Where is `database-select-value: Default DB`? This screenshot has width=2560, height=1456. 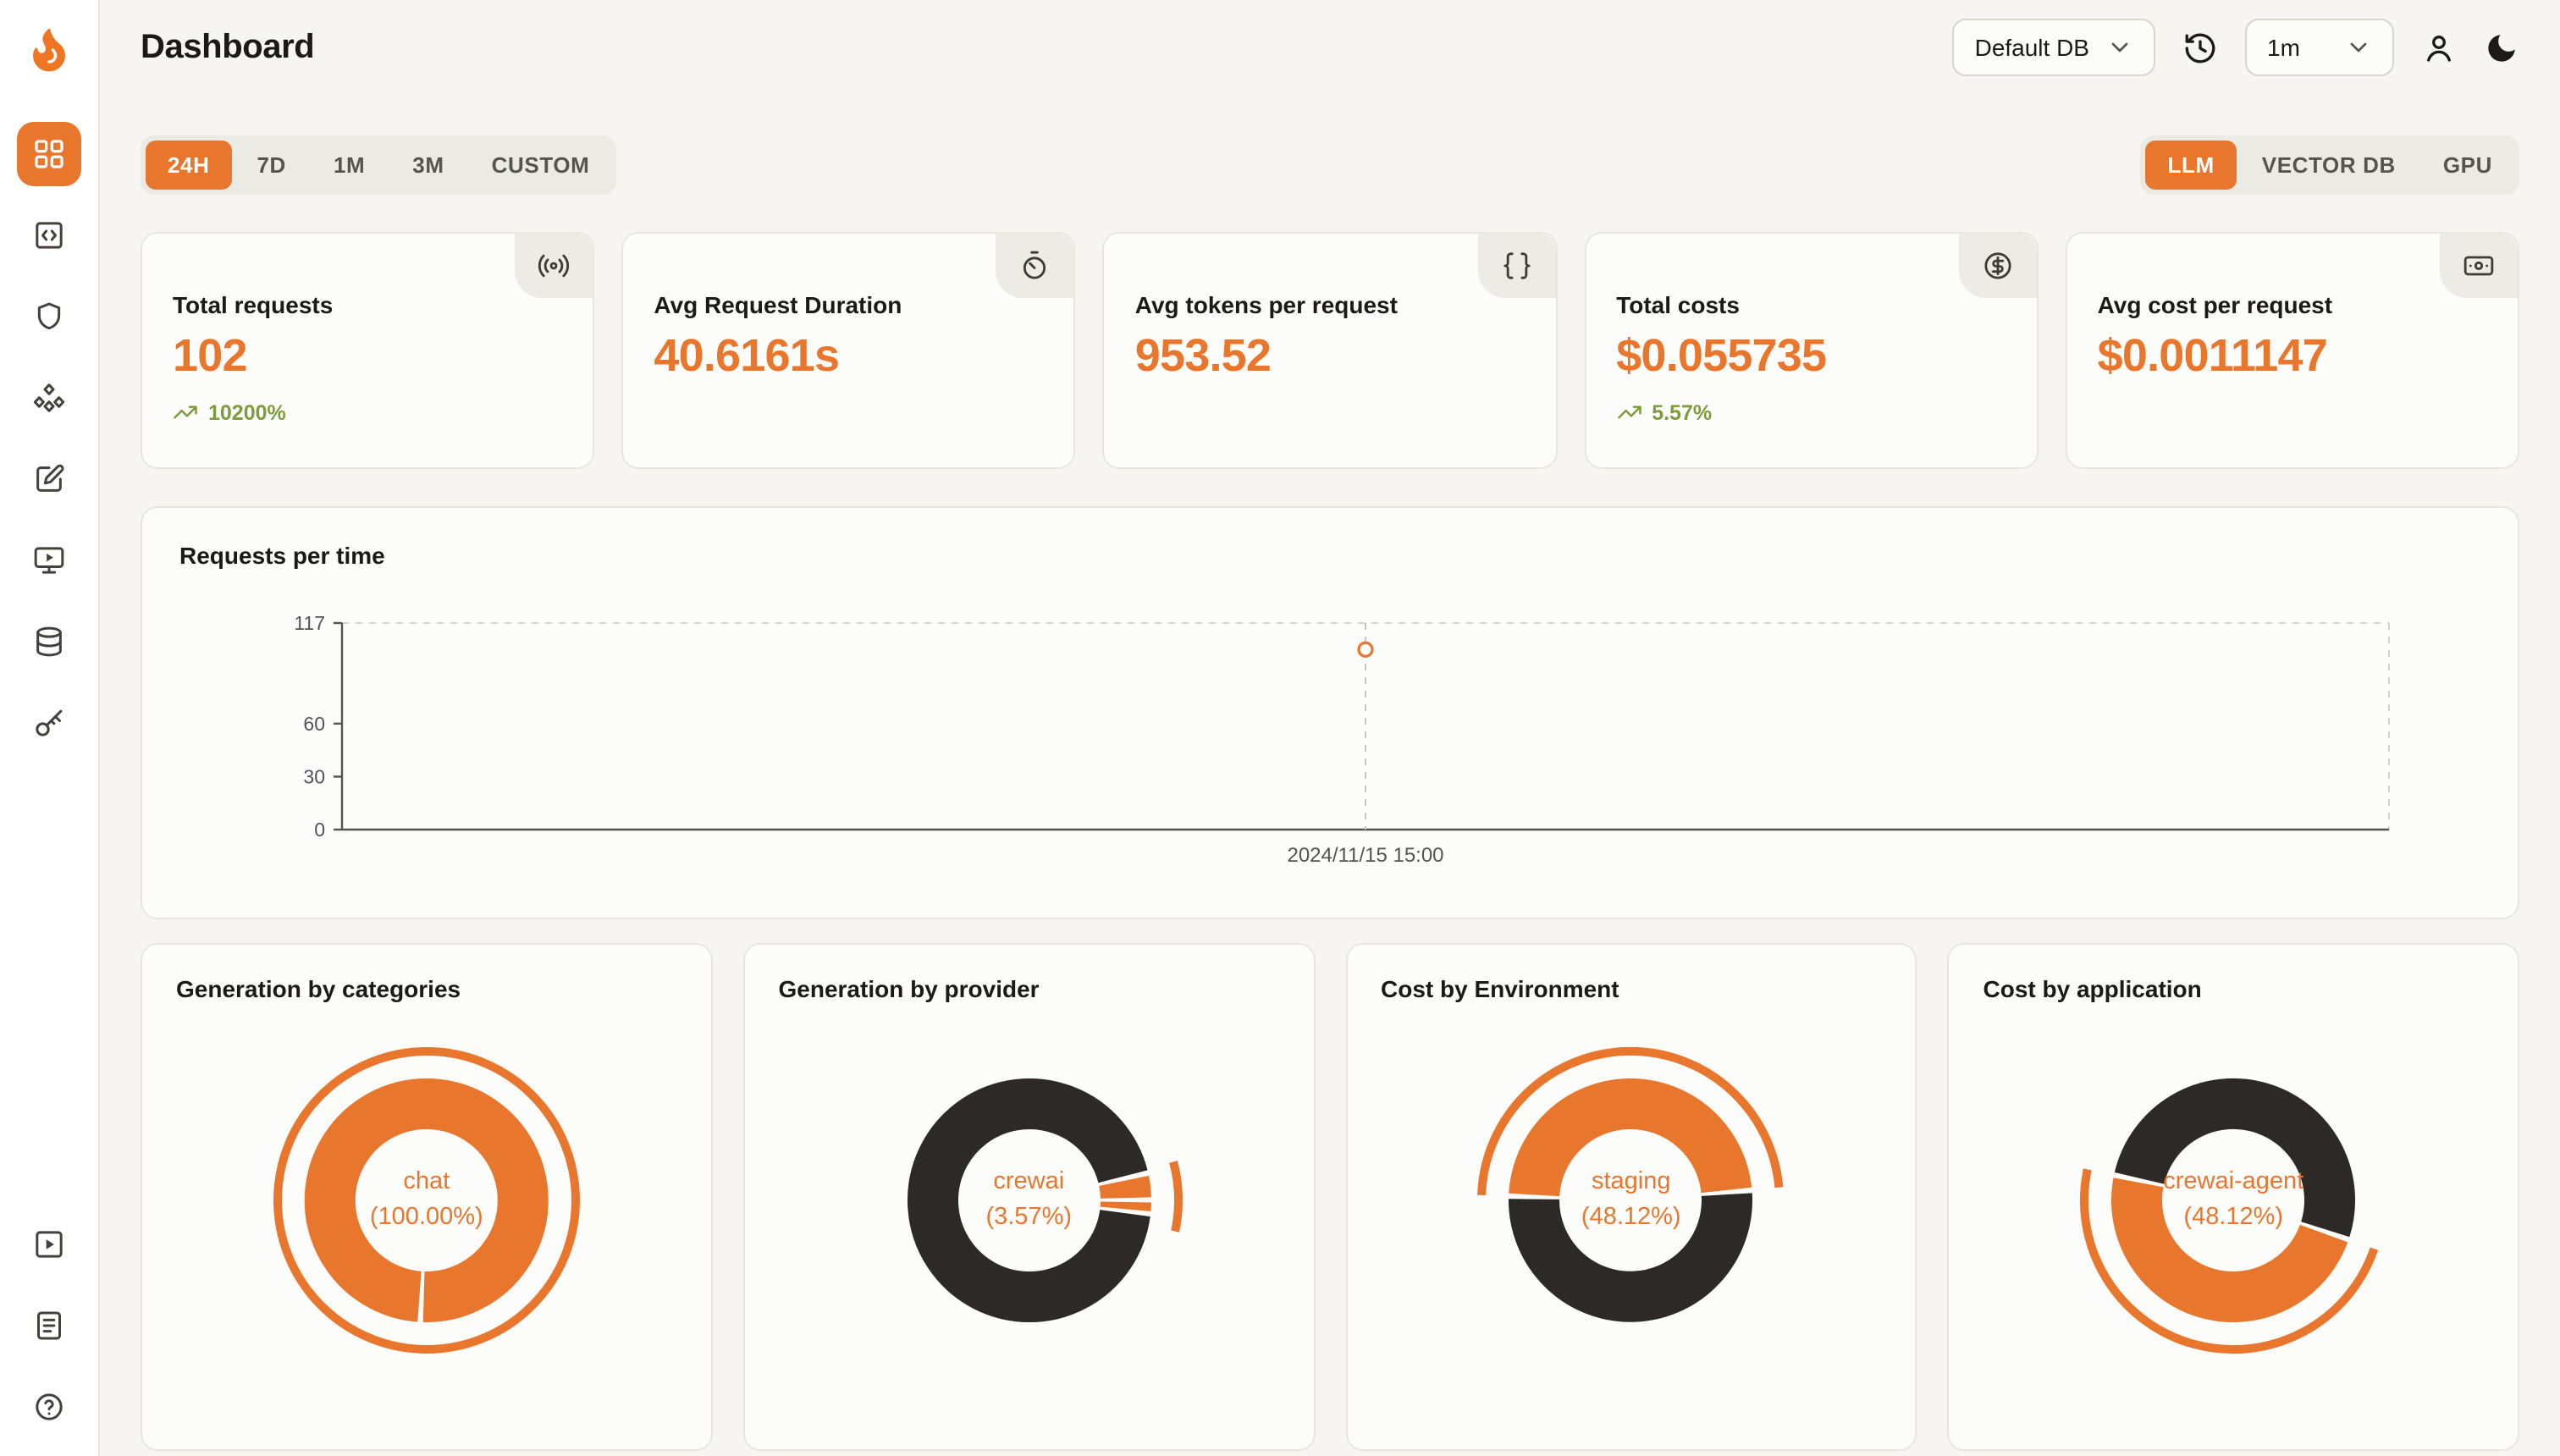
database-select-value: Default DB is located at coordinates (2031, 47).